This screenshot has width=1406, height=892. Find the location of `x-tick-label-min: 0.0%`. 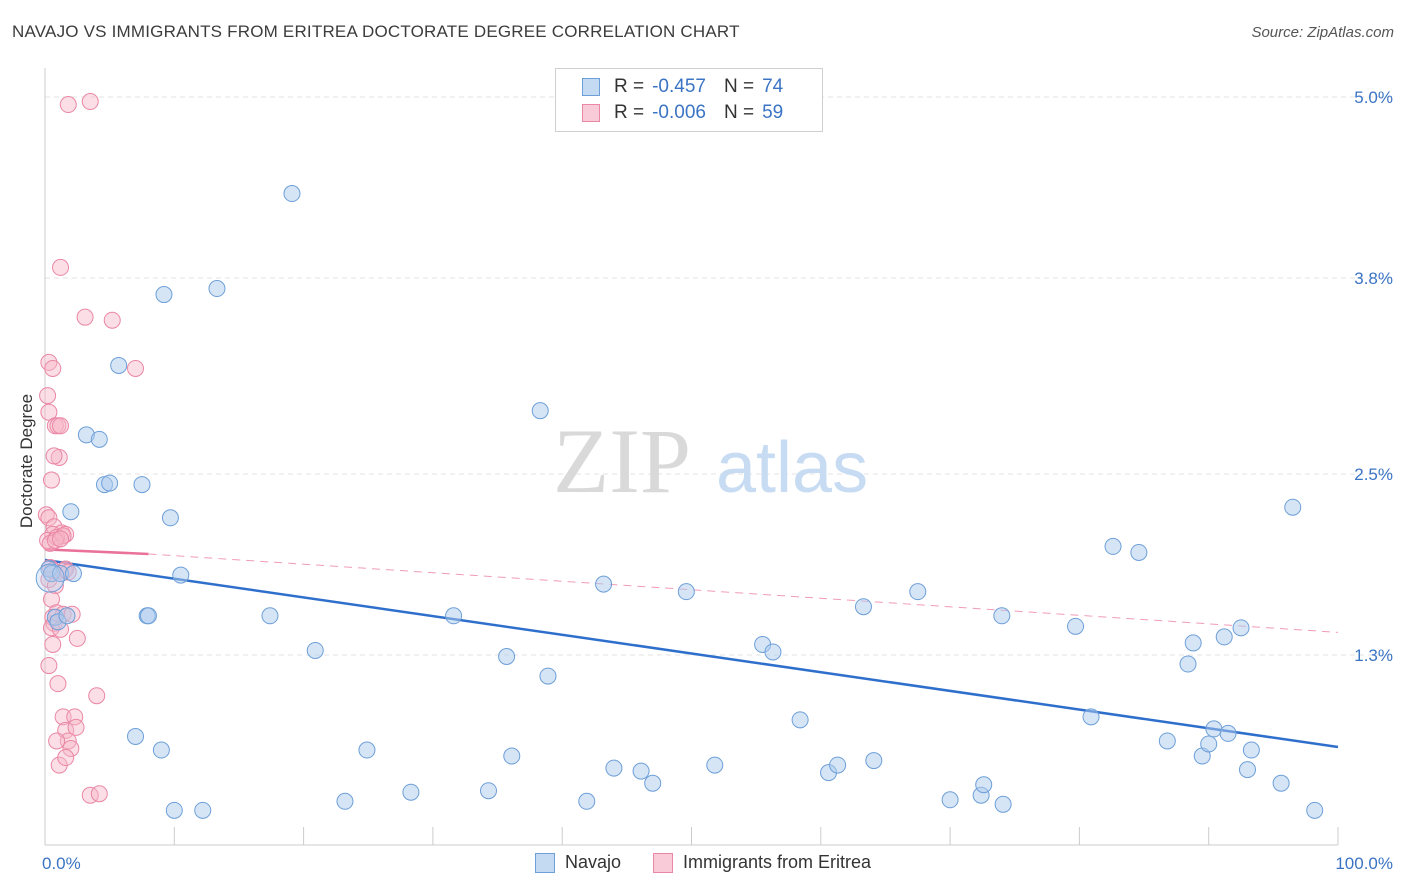

x-tick-label-min: 0.0% is located at coordinates (61, 863).